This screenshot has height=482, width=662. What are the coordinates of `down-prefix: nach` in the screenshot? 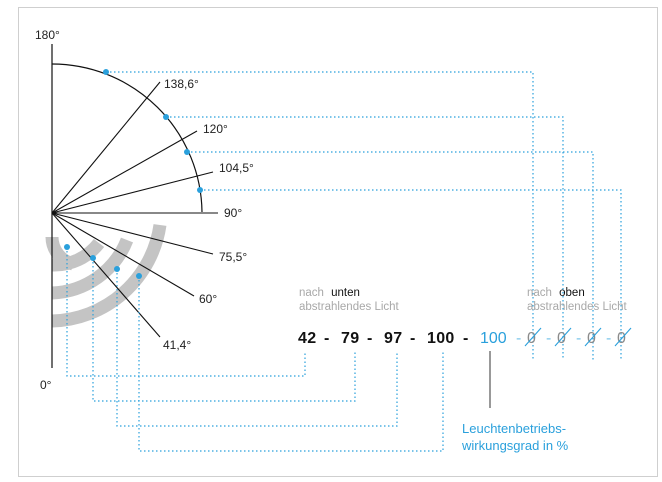 It's located at (311, 293).